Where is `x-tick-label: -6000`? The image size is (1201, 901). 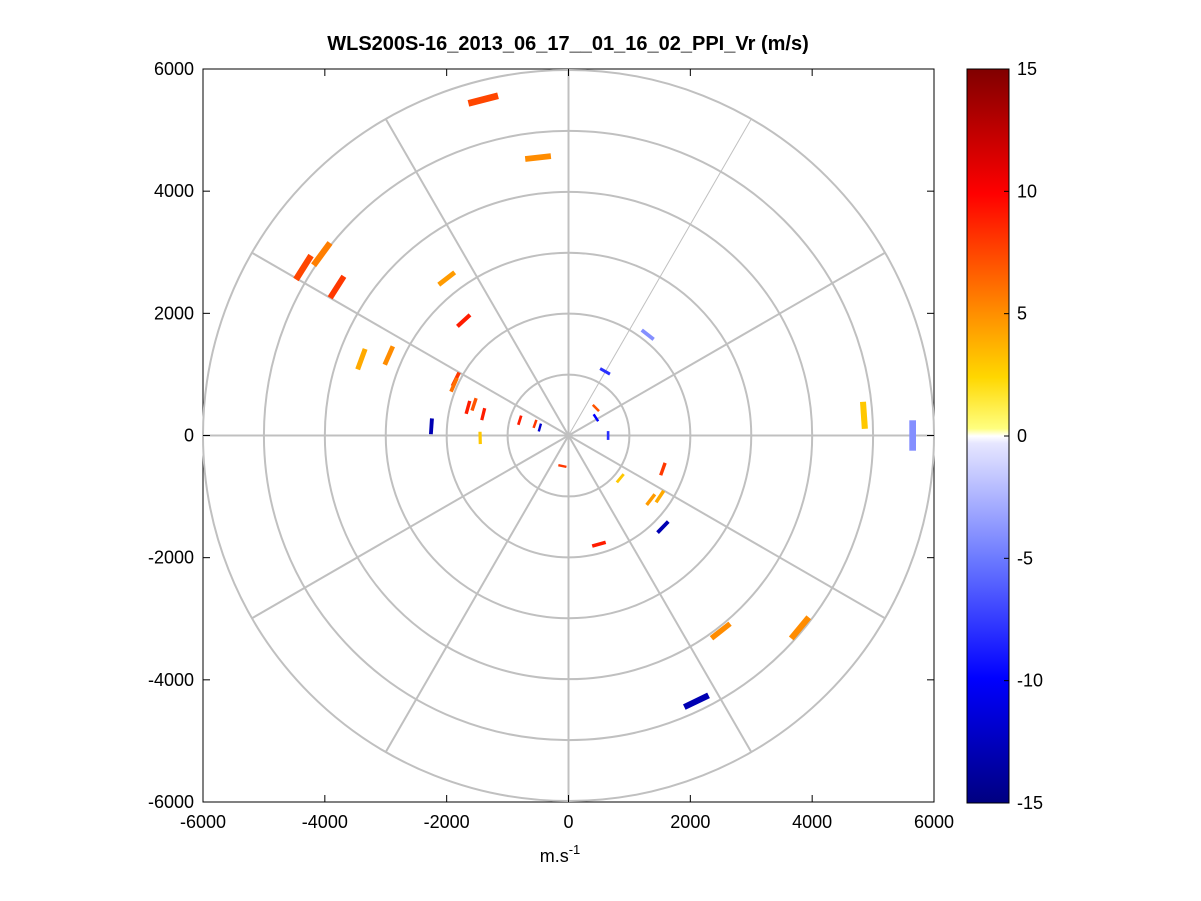
x-tick-label: -6000 is located at coordinates (203, 822).